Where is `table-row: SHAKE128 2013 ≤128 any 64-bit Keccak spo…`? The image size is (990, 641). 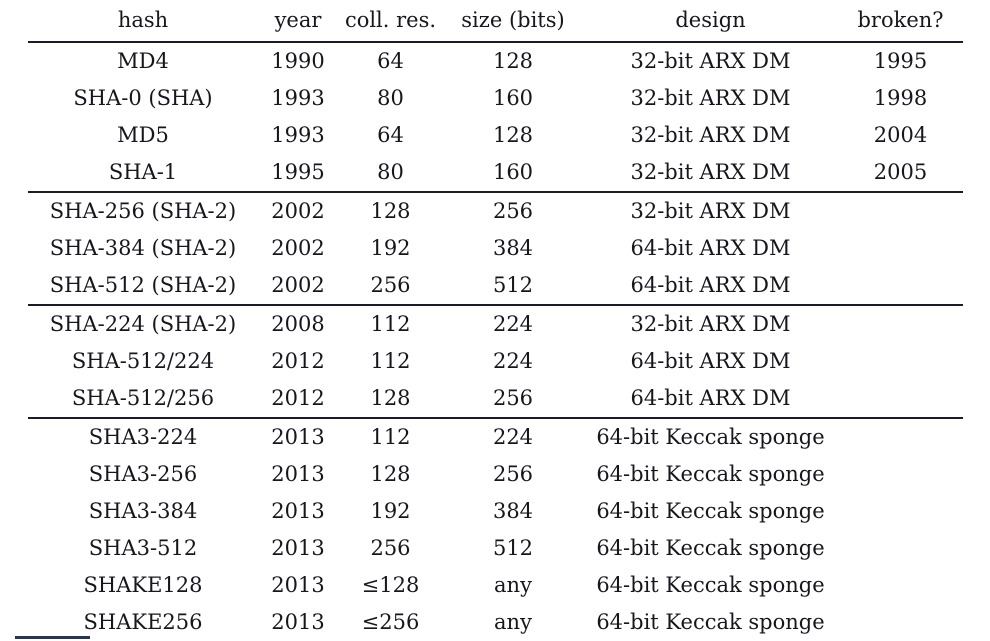 table-row: SHAKE128 2013 ≤128 any 64-bit Keccak spo… is located at coordinates (495, 585).